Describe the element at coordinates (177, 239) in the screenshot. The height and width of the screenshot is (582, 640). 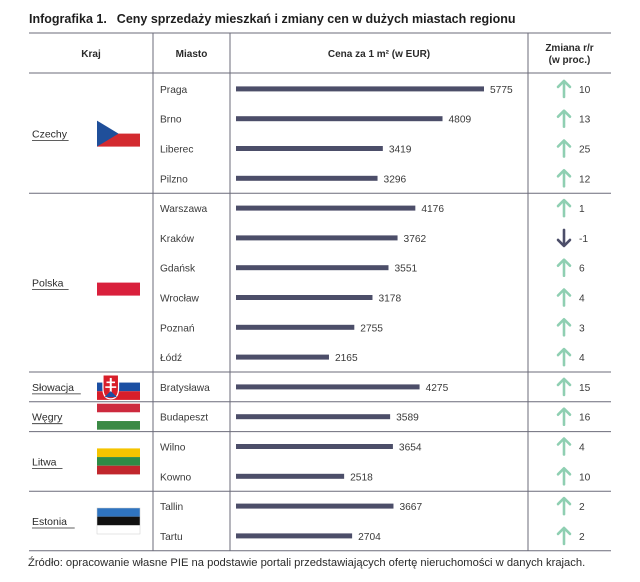
I see `city-label: Kraków` at that location.